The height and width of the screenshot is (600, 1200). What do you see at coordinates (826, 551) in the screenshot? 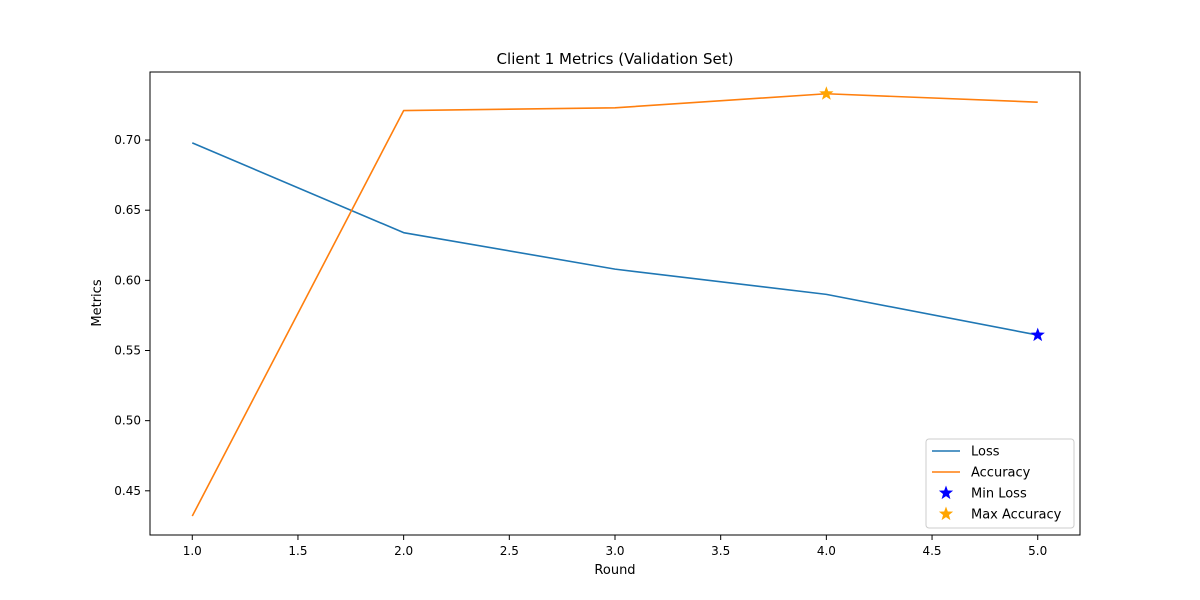
I see `x-tick-label: 4.0` at bounding box center [826, 551].